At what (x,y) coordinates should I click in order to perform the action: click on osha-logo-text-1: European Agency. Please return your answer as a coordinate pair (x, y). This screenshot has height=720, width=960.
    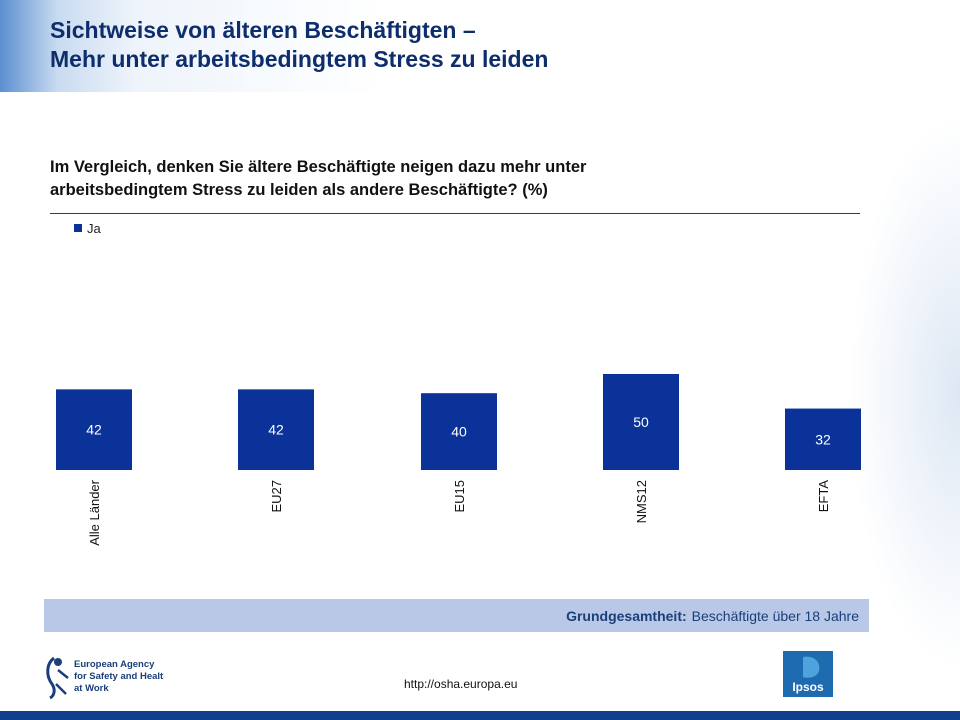
    Looking at the image, I should click on (114, 664).